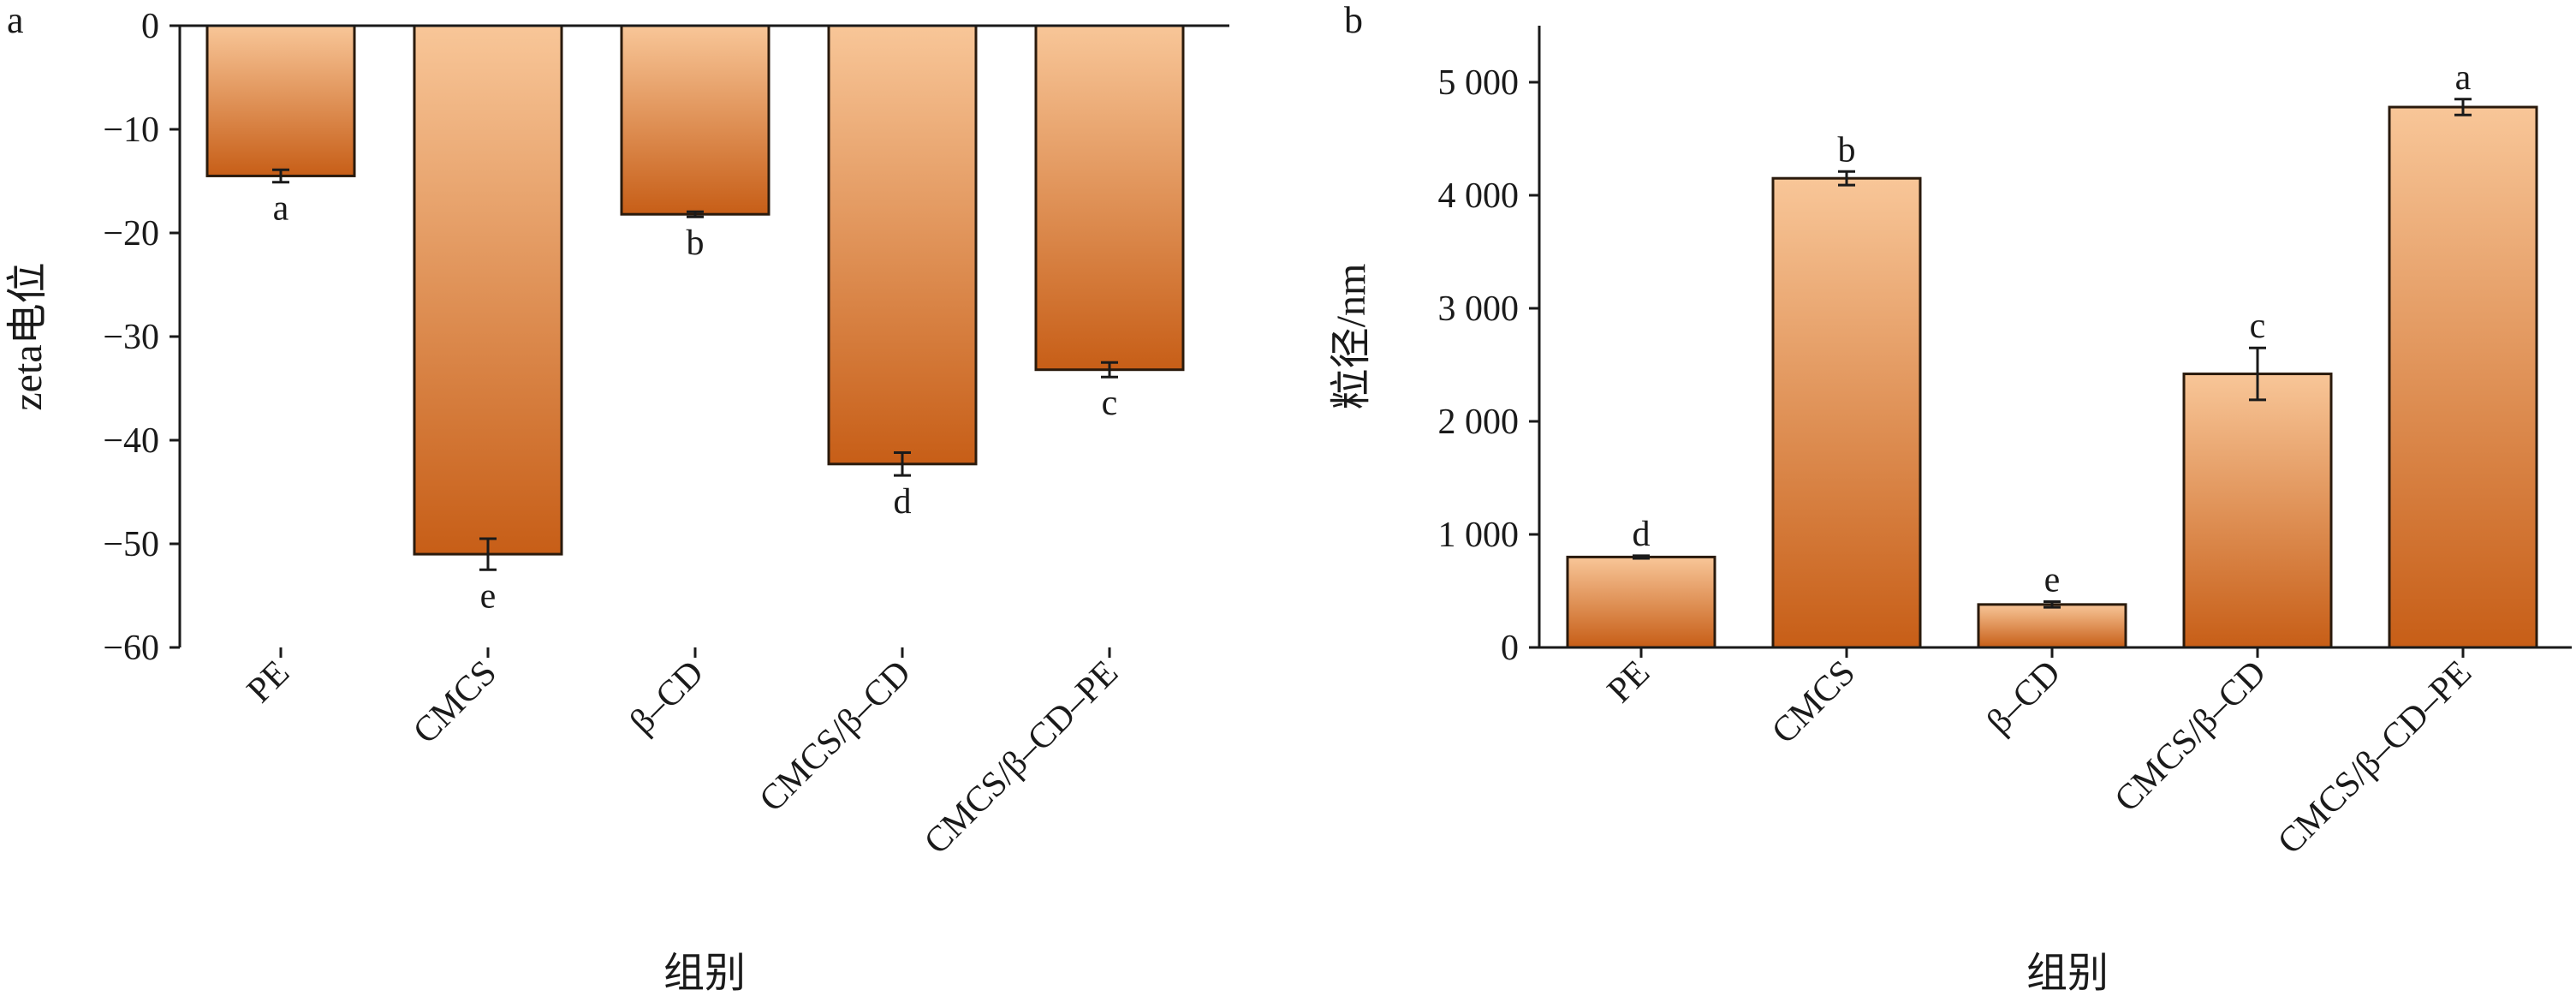  Describe the element at coordinates (131, 648) in the screenshot. I see `a-y-tick-label-6: −60` at that location.